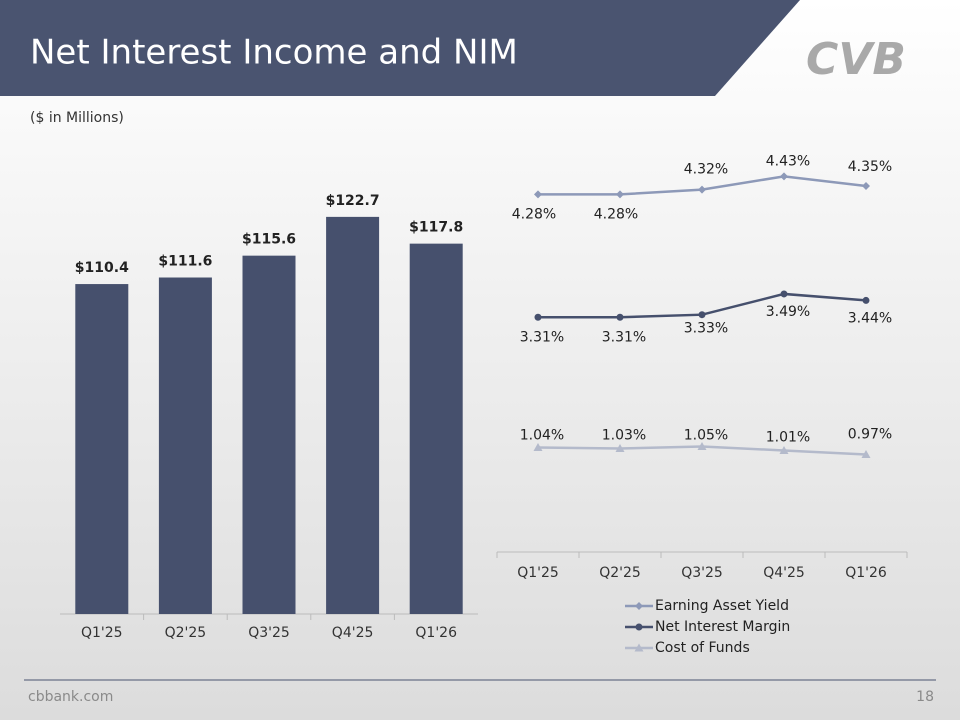 The height and width of the screenshot is (720, 960). Describe the element at coordinates (702, 648) in the screenshot. I see `legend-label: Cost of Funds` at that location.